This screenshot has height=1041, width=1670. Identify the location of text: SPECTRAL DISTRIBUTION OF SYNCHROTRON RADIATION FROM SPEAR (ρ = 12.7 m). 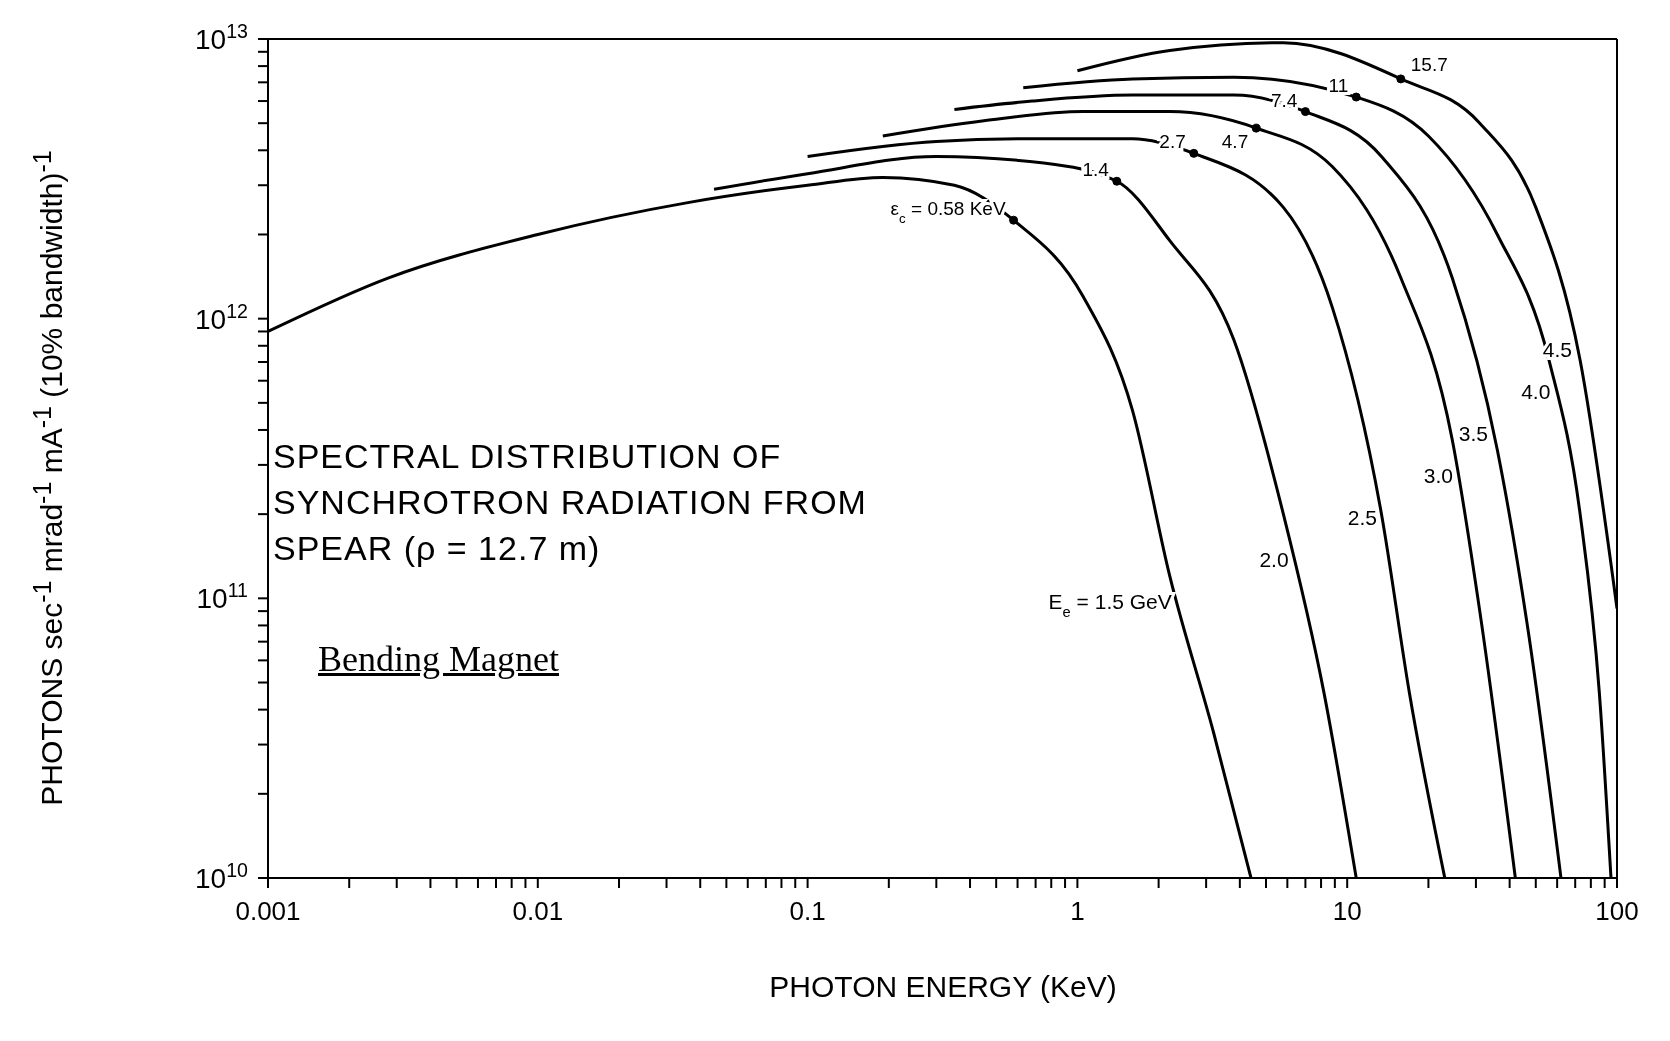
(570, 502).